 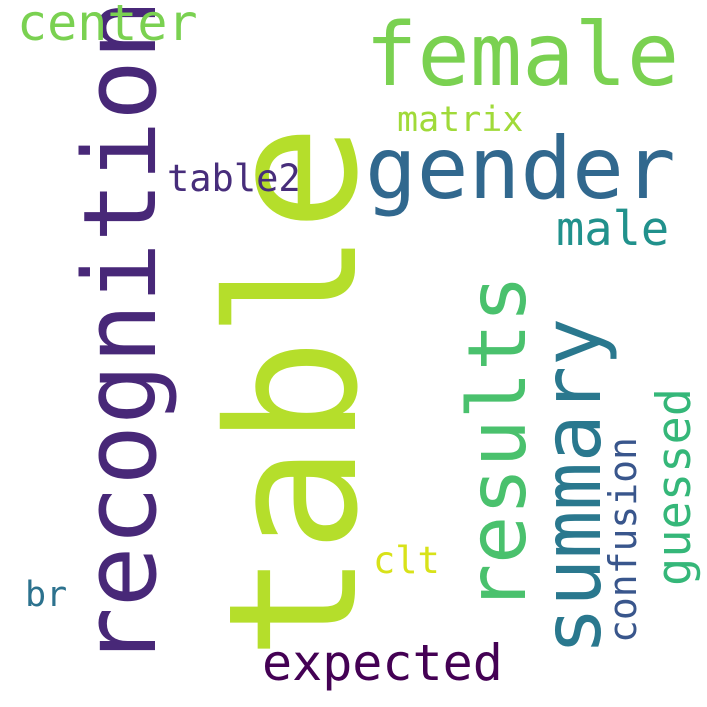 I want to click on word-br: br, so click(x=46, y=595).